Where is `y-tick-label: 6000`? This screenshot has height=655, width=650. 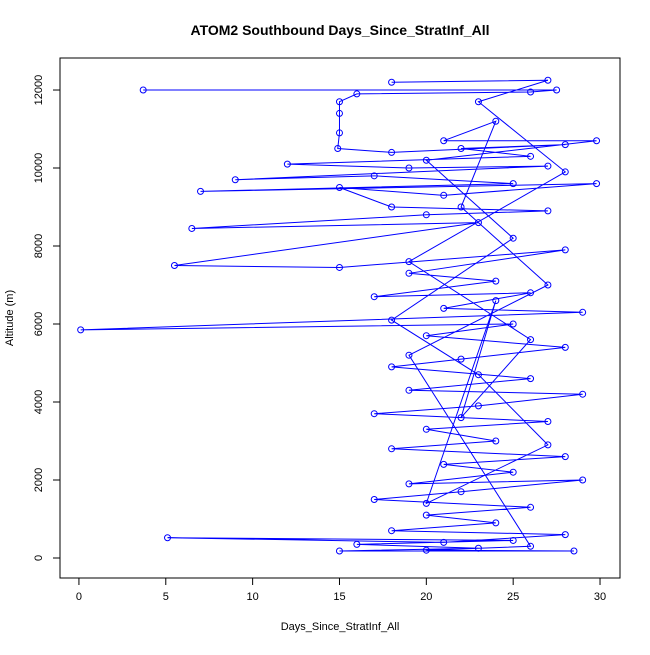
y-tick-label: 6000 is located at coordinates (39, 324).